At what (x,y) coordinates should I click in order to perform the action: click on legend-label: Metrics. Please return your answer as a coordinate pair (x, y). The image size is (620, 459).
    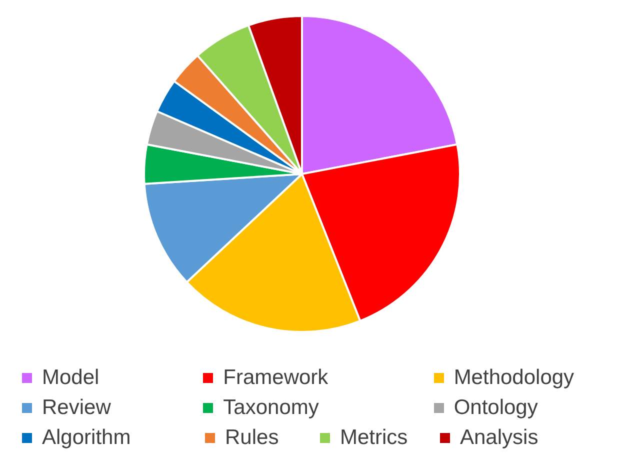
    Looking at the image, I should click on (374, 438).